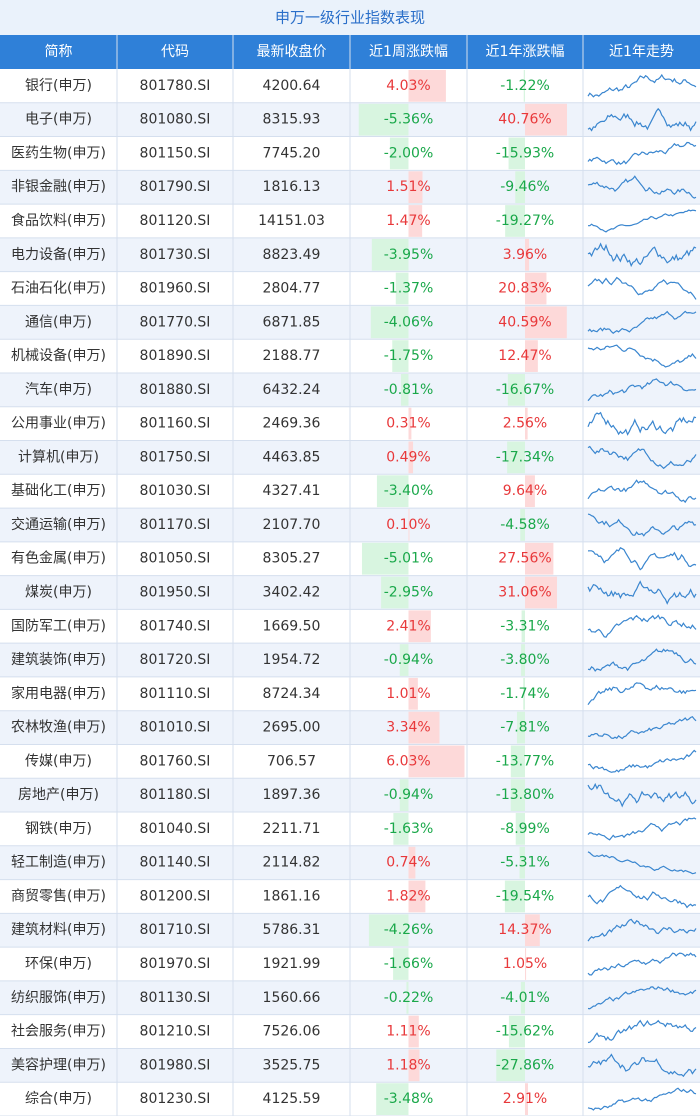 This screenshot has height=1120, width=700. What do you see at coordinates (409, 289) in the screenshot?
I see `change-label: -1.37%` at bounding box center [409, 289].